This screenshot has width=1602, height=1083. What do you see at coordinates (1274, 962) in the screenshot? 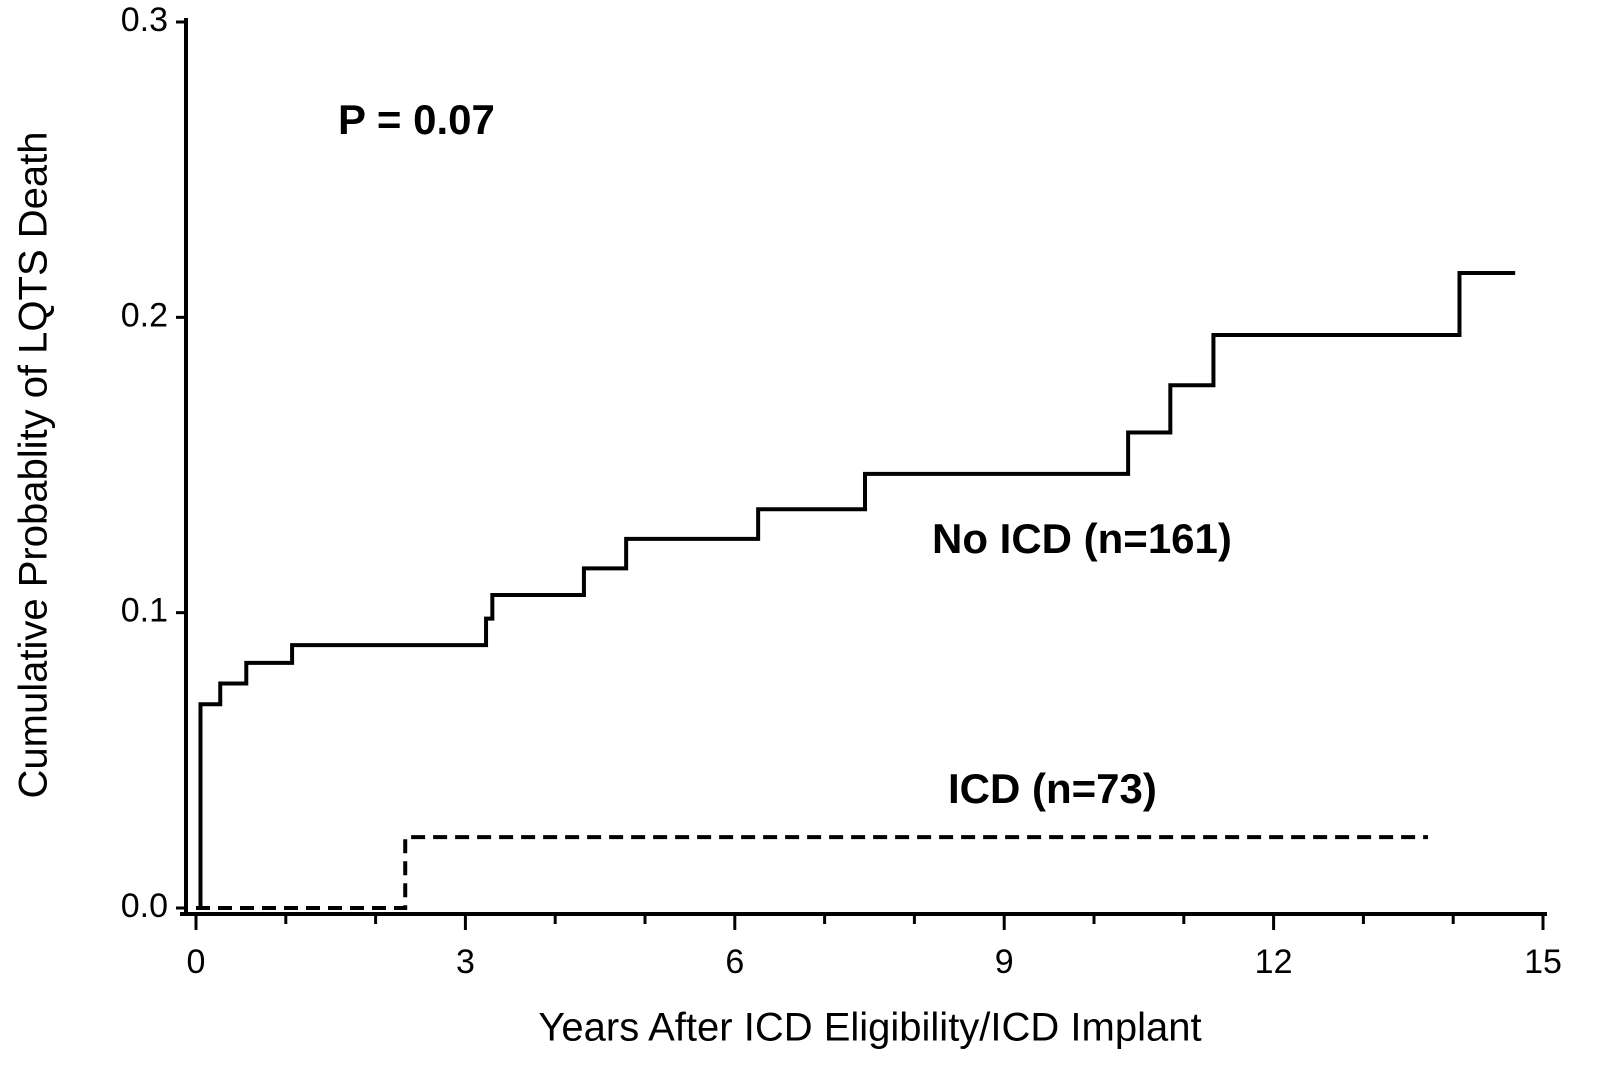
I see `x-tick-label: 12` at bounding box center [1274, 962].